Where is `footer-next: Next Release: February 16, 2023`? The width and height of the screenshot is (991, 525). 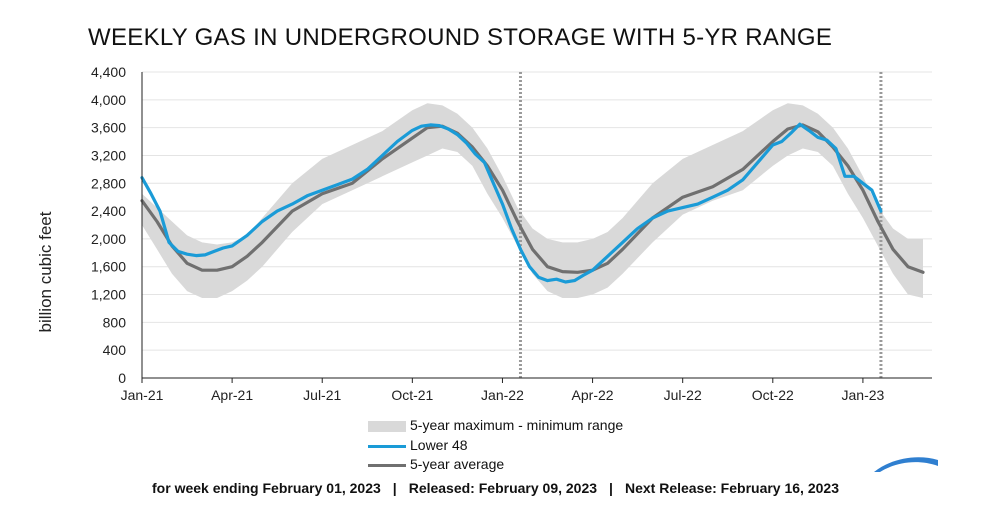 footer-next: Next Release: February 16, 2023 is located at coordinates (731, 488).